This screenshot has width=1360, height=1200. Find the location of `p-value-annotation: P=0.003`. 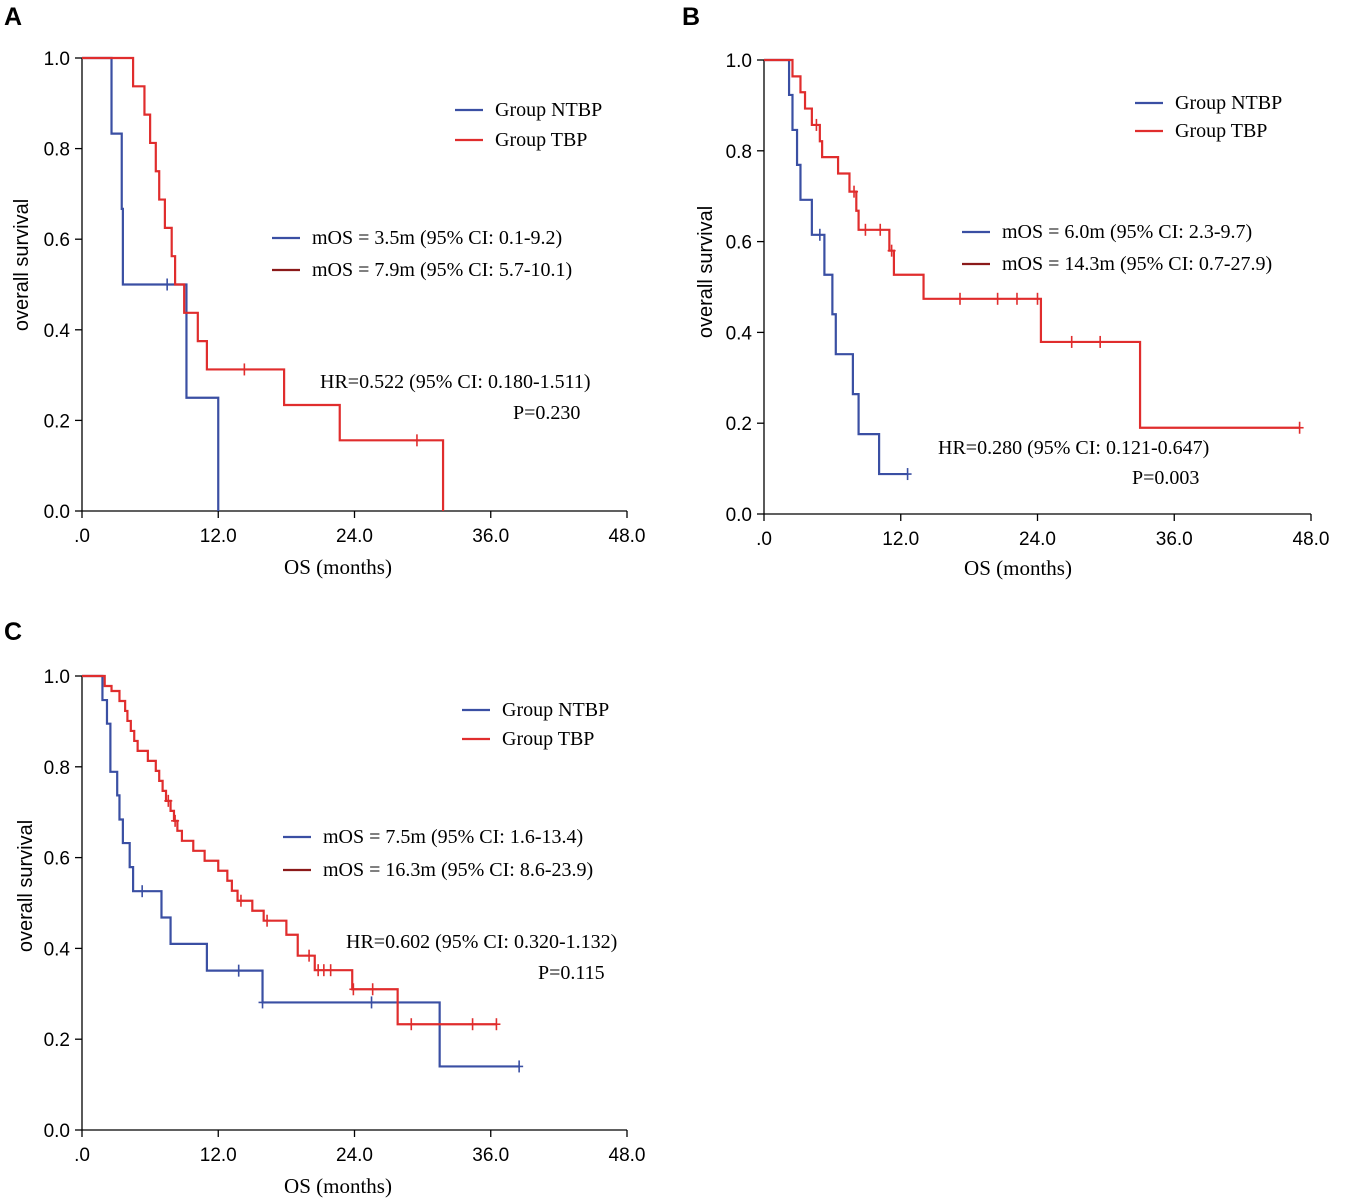

p-value-annotation: P=0.003 is located at coordinates (1165, 478).